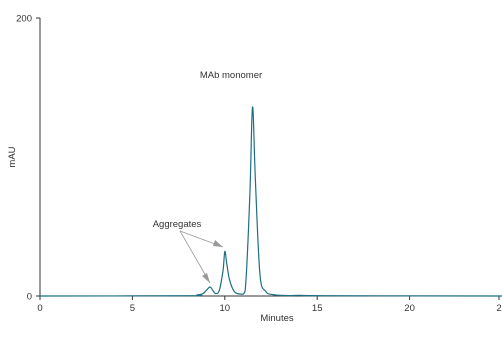 This screenshot has height=339, width=502. Describe the element at coordinates (231, 75) in the screenshot. I see `monomer-annotation: MAb monomer` at that location.